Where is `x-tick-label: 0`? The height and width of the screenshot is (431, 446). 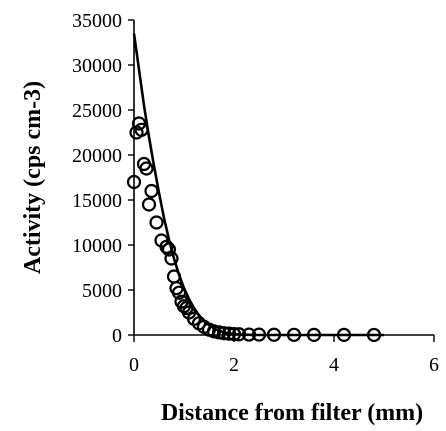
x-tick-label: 0 is located at coordinates (134, 365).